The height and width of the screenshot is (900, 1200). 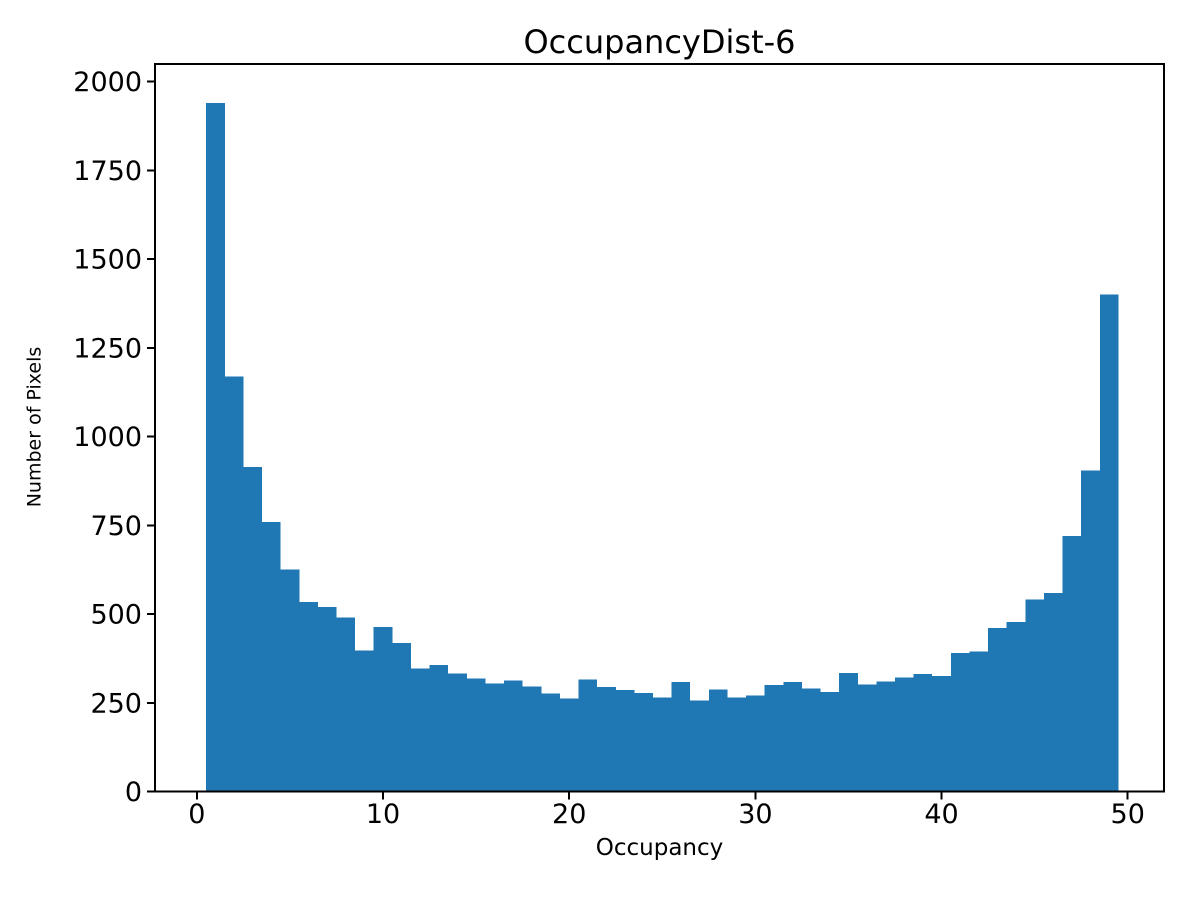 I want to click on x-tick-label: 50, so click(x=1128, y=814).